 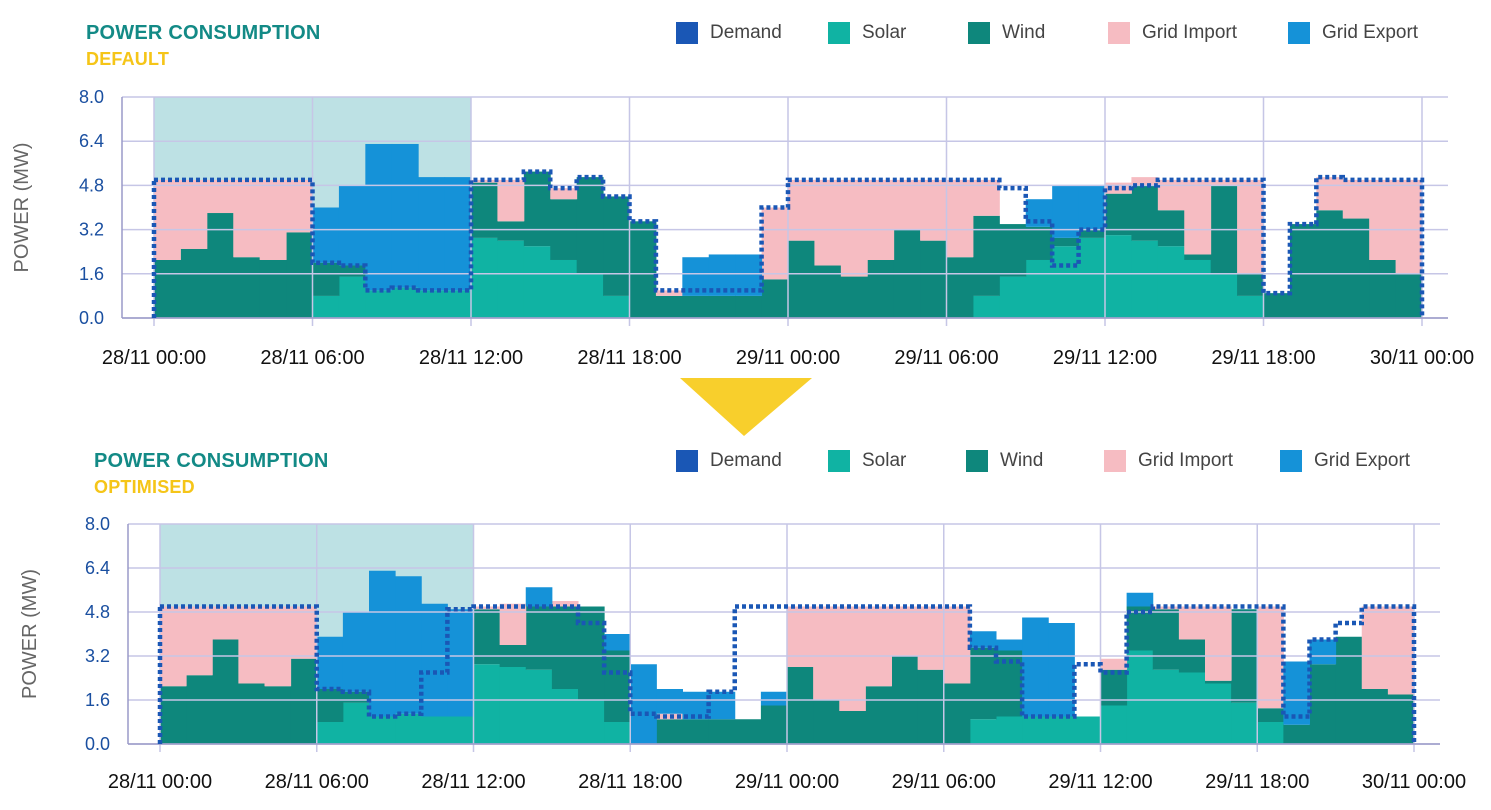 What do you see at coordinates (946, 358) in the screenshot?
I see `x-tick-label: 29/11 06:00` at bounding box center [946, 358].